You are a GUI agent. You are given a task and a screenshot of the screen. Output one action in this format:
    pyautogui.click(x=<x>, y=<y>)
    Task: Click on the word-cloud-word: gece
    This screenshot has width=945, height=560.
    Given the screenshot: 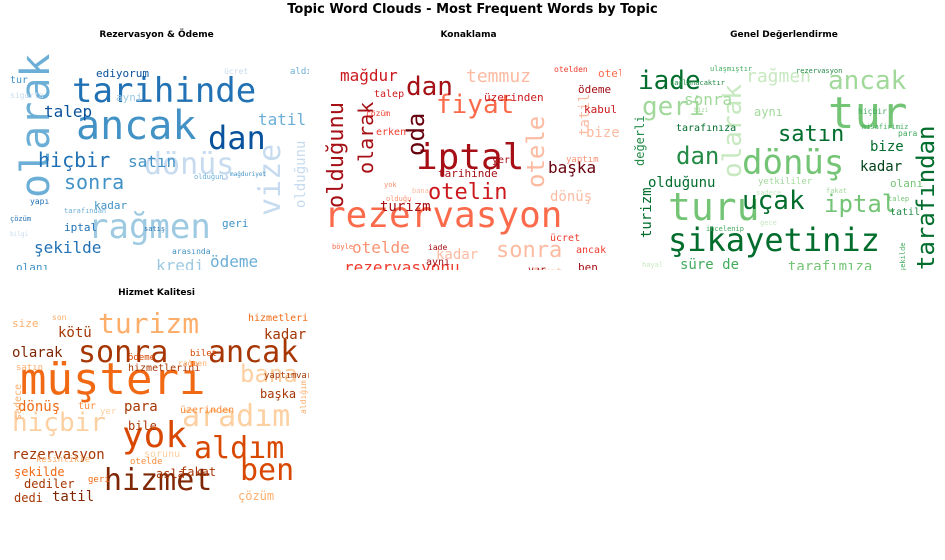 What is the action you would take?
    pyautogui.click(x=768, y=223)
    